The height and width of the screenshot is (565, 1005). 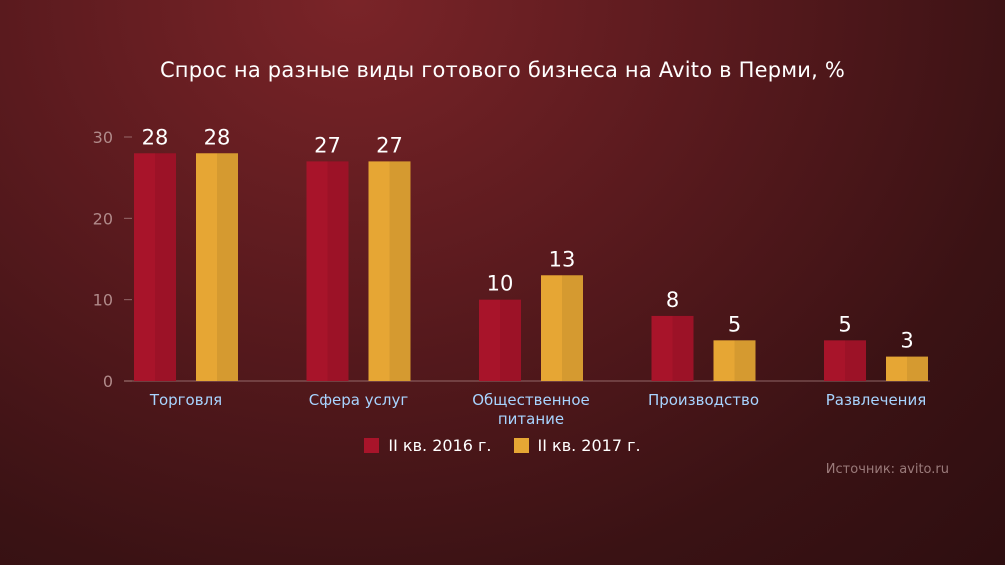 I want to click on bar-value-label: 10, so click(x=500, y=284).